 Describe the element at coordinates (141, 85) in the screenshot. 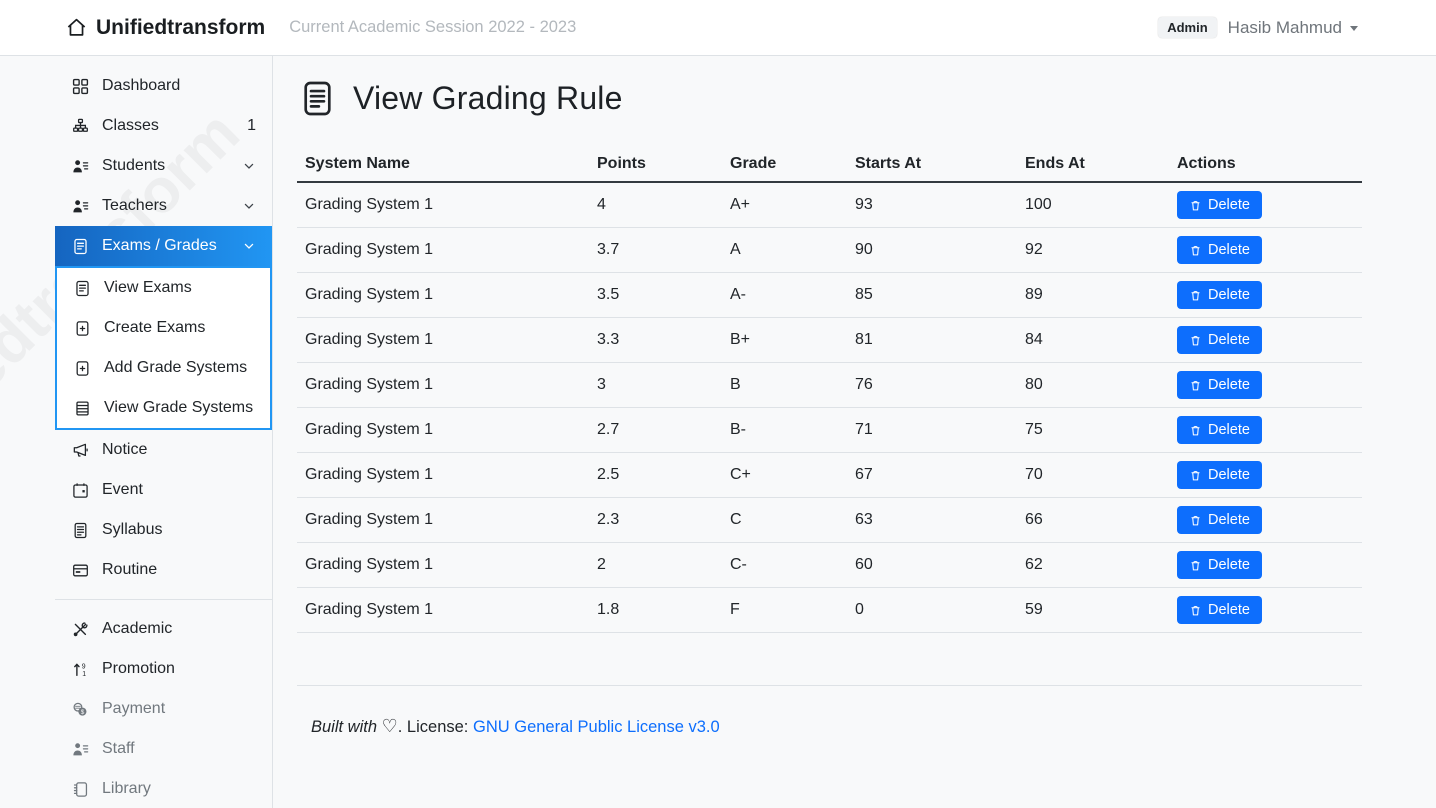

I see `sidebar-item-label: Dashboard` at that location.